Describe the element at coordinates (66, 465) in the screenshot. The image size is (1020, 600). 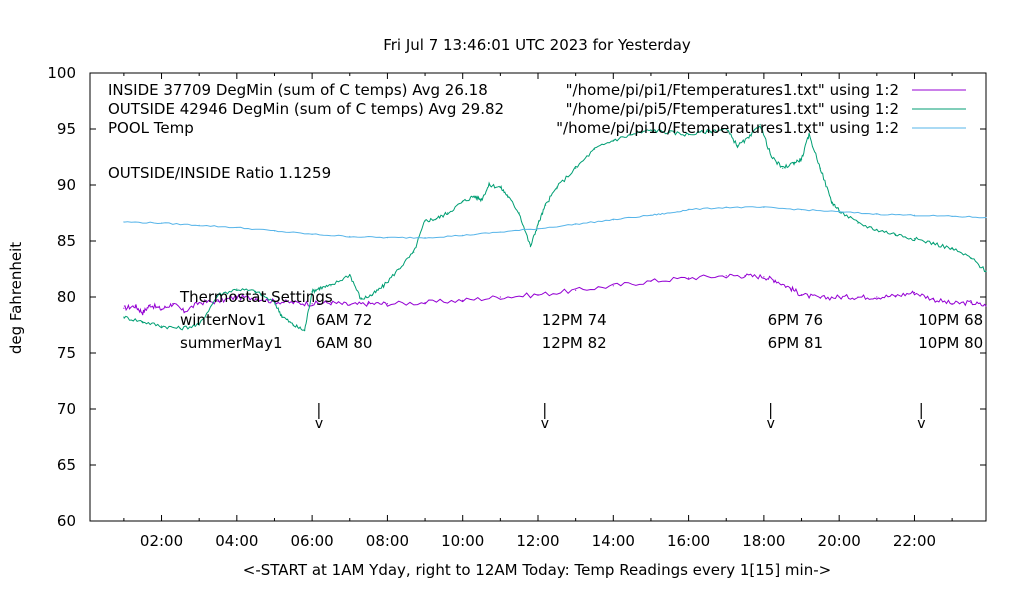
I see `y-tick-label: 65` at that location.